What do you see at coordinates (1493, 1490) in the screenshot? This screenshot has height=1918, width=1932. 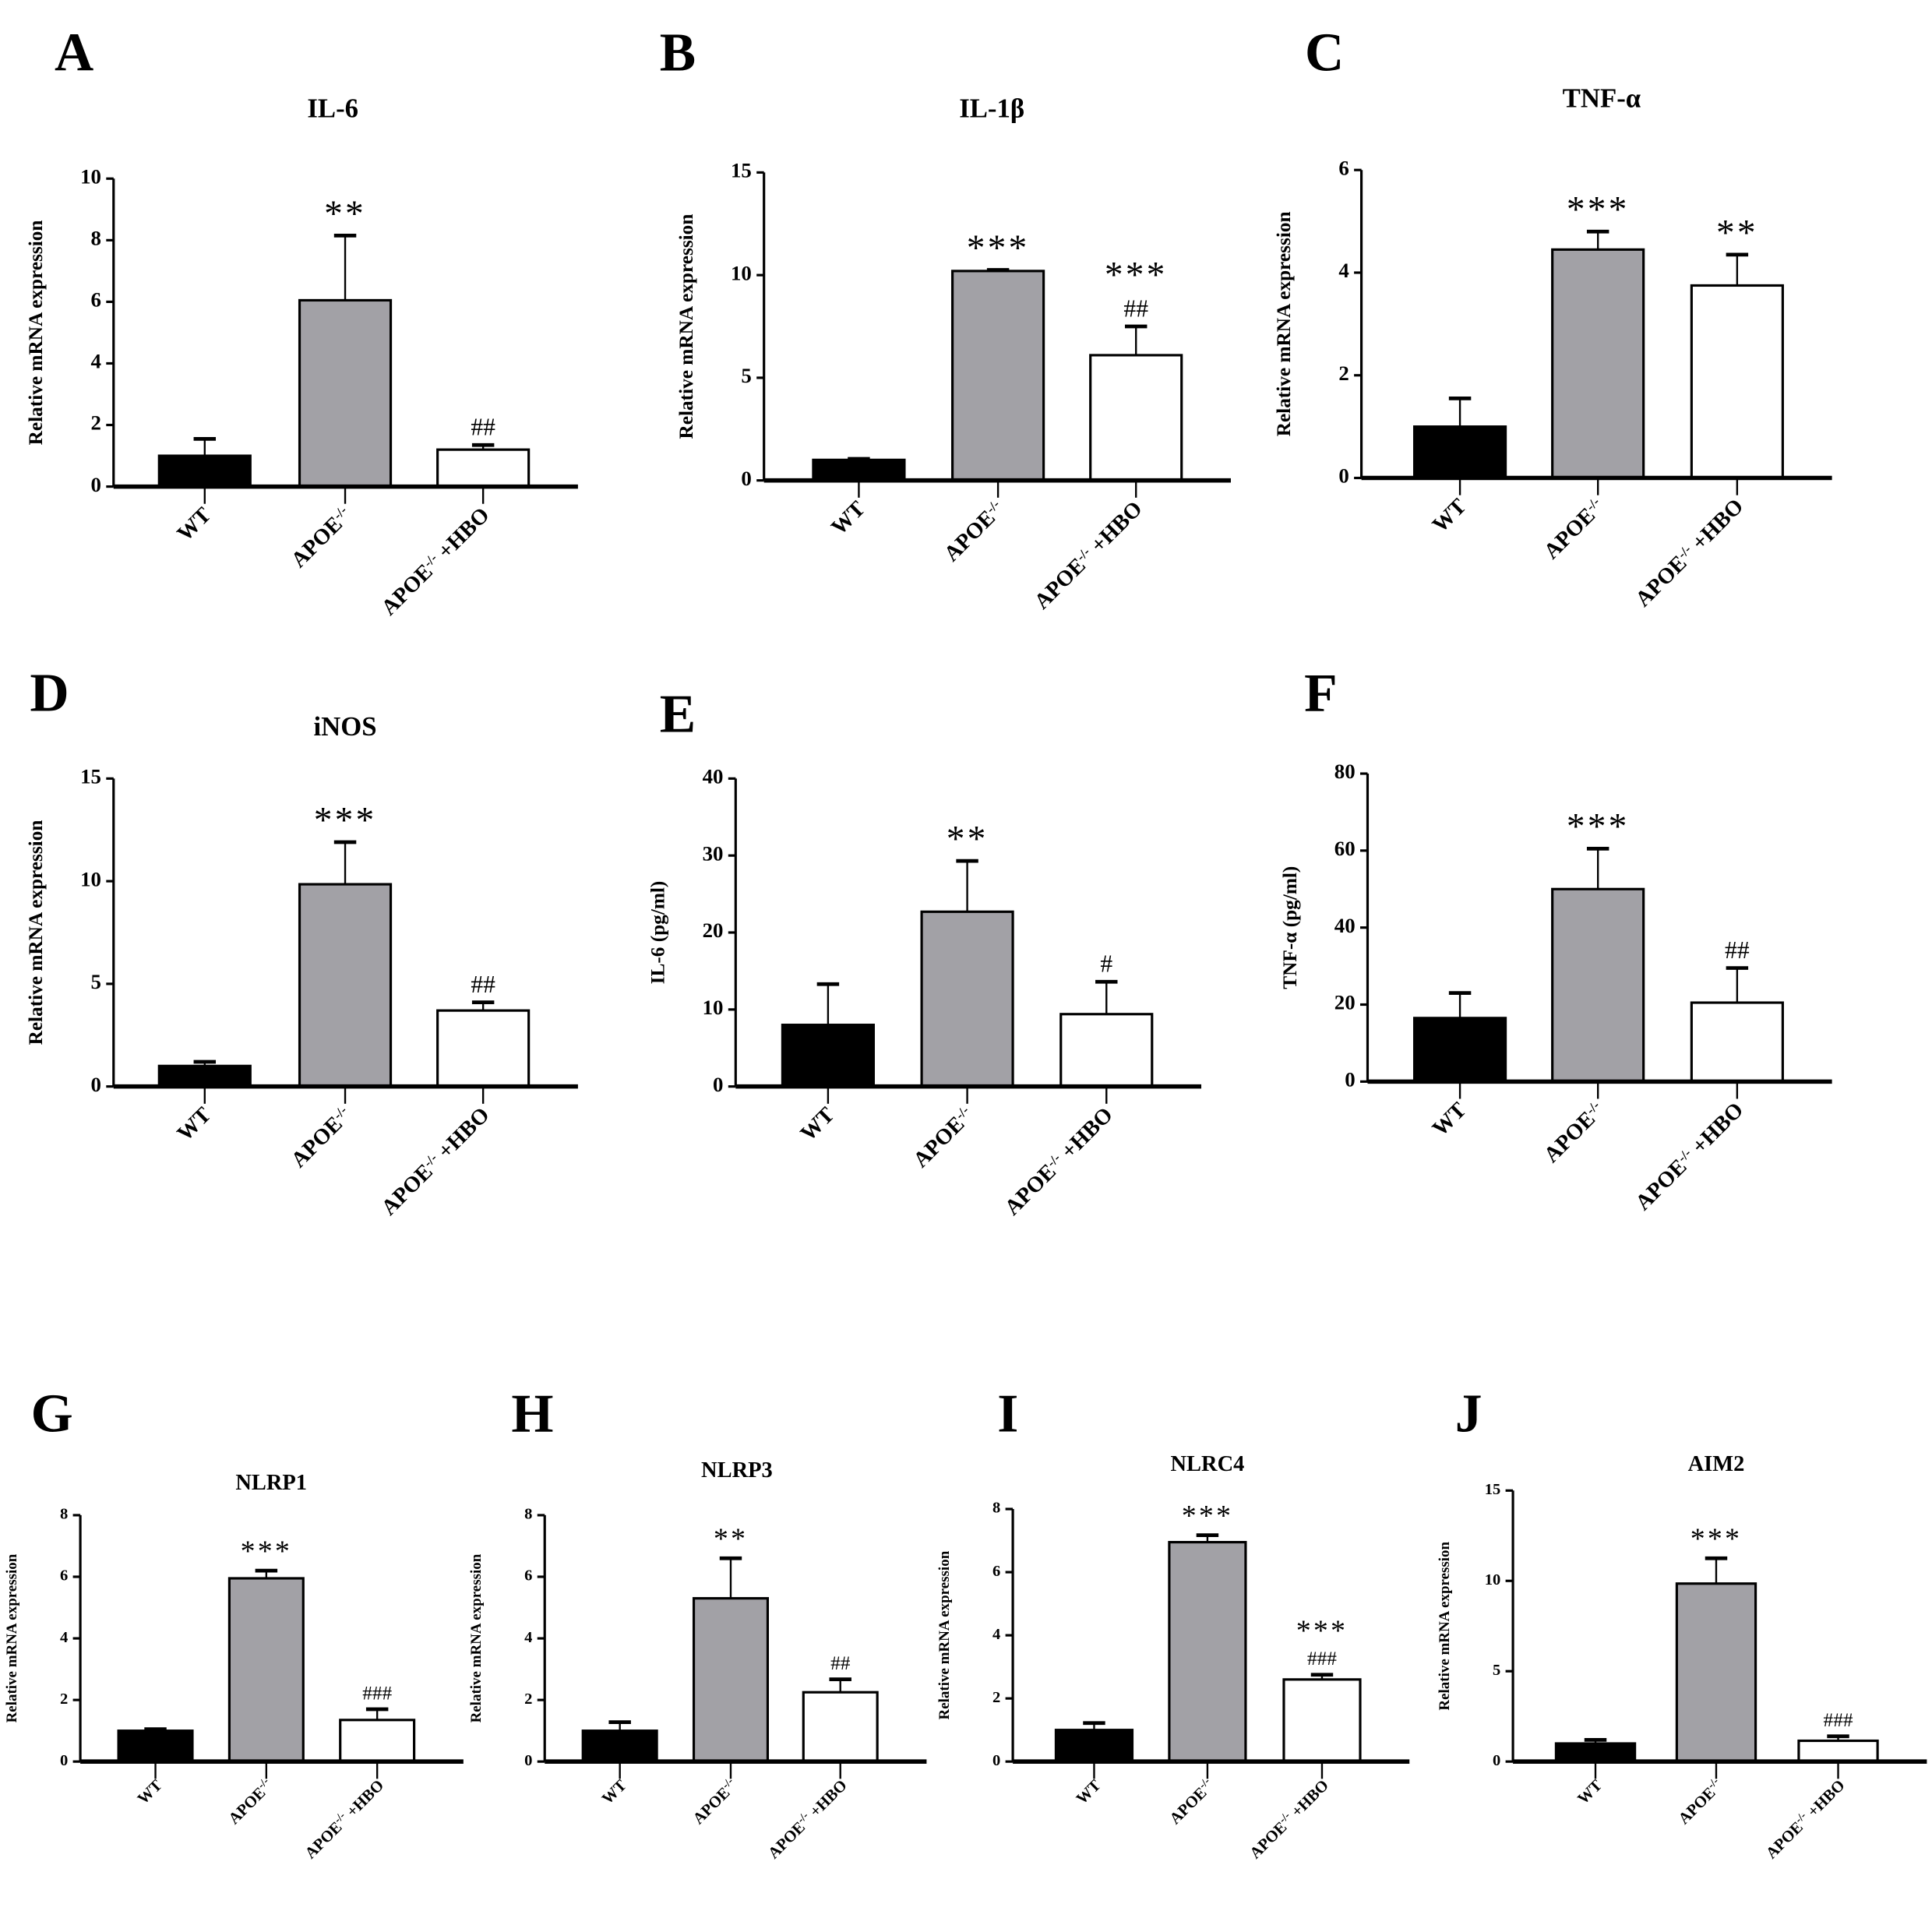 I see `y-tick-label: 15` at bounding box center [1493, 1490].